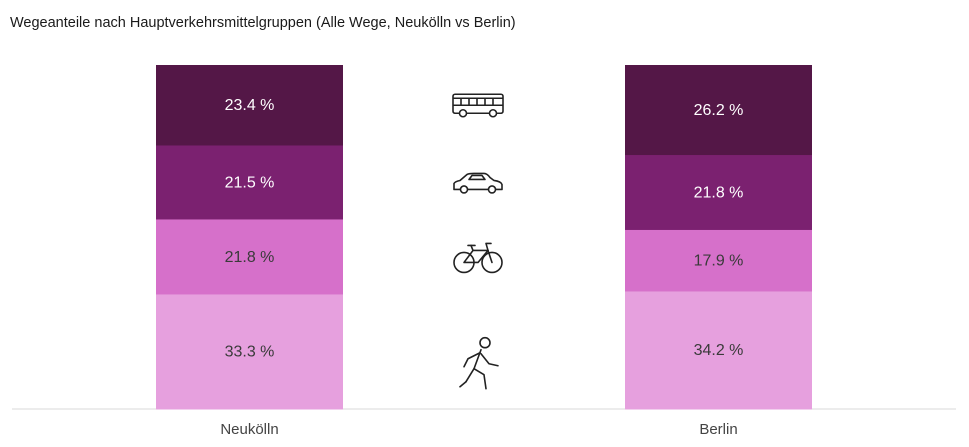 The image size is (969, 447). I want to click on data-label: 17.9 %, so click(719, 261).